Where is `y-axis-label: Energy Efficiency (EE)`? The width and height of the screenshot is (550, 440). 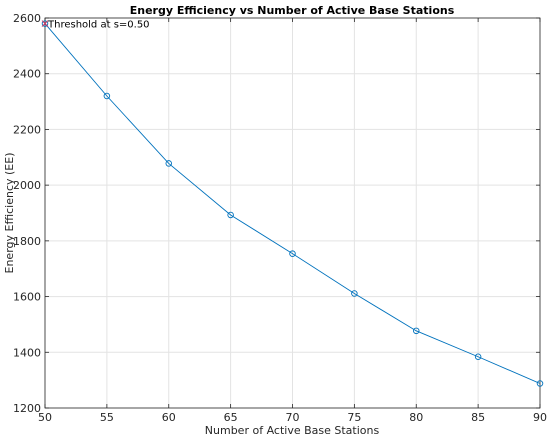
y-axis-label: Energy Efficiency (EE) is located at coordinates (9, 213).